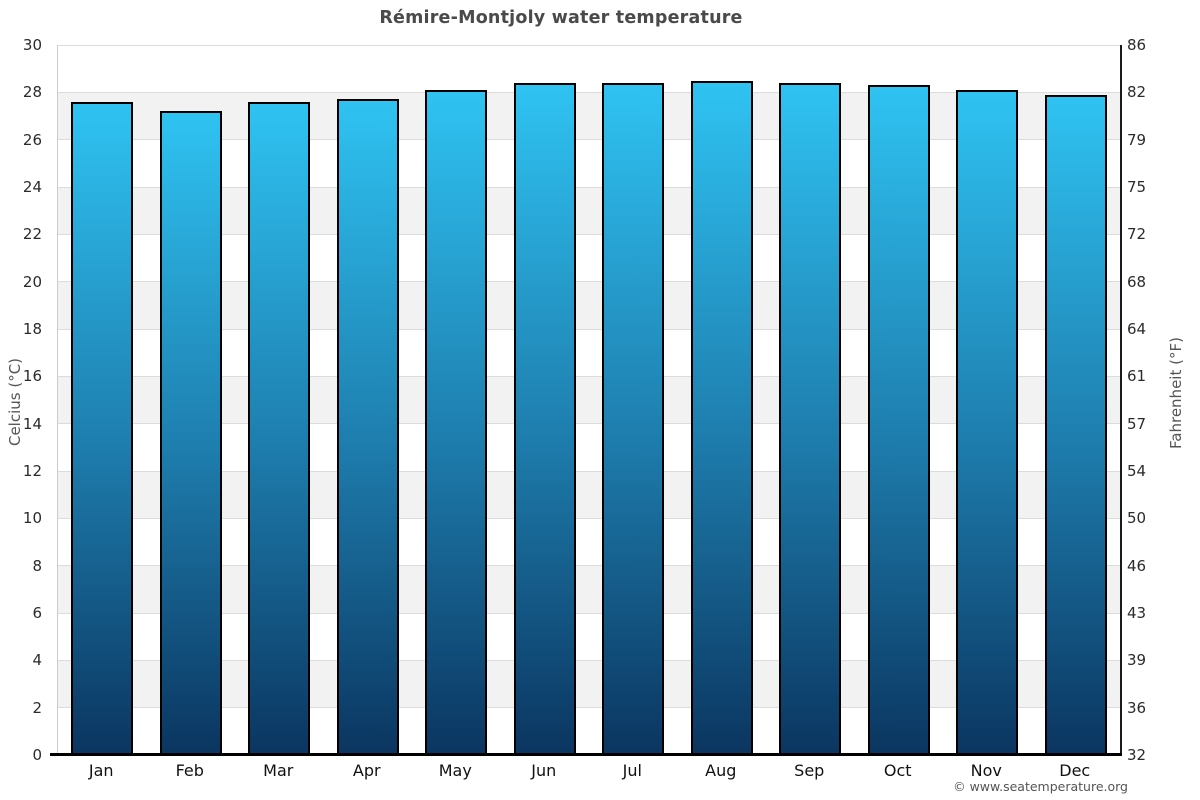 Image resolution: width=1200 pixels, height=800 pixels. What do you see at coordinates (32, 281) in the screenshot?
I see `celsius-tick-label: 20` at bounding box center [32, 281].